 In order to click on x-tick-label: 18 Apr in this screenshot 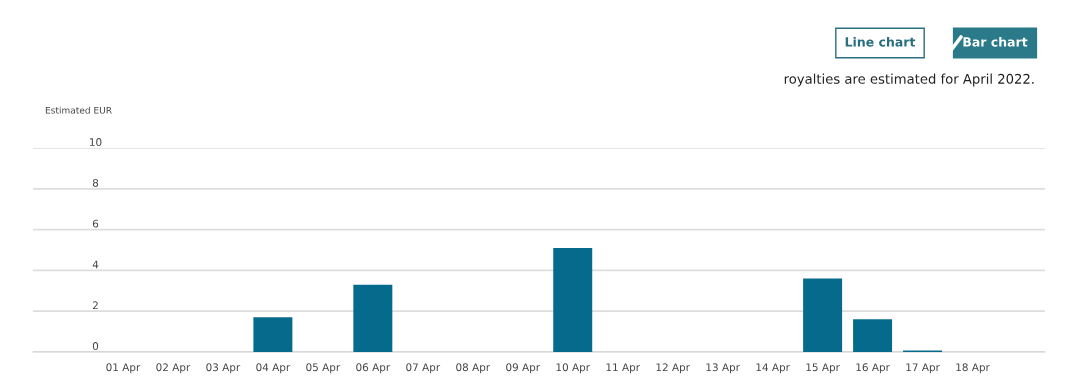, I will do `click(973, 368)`.